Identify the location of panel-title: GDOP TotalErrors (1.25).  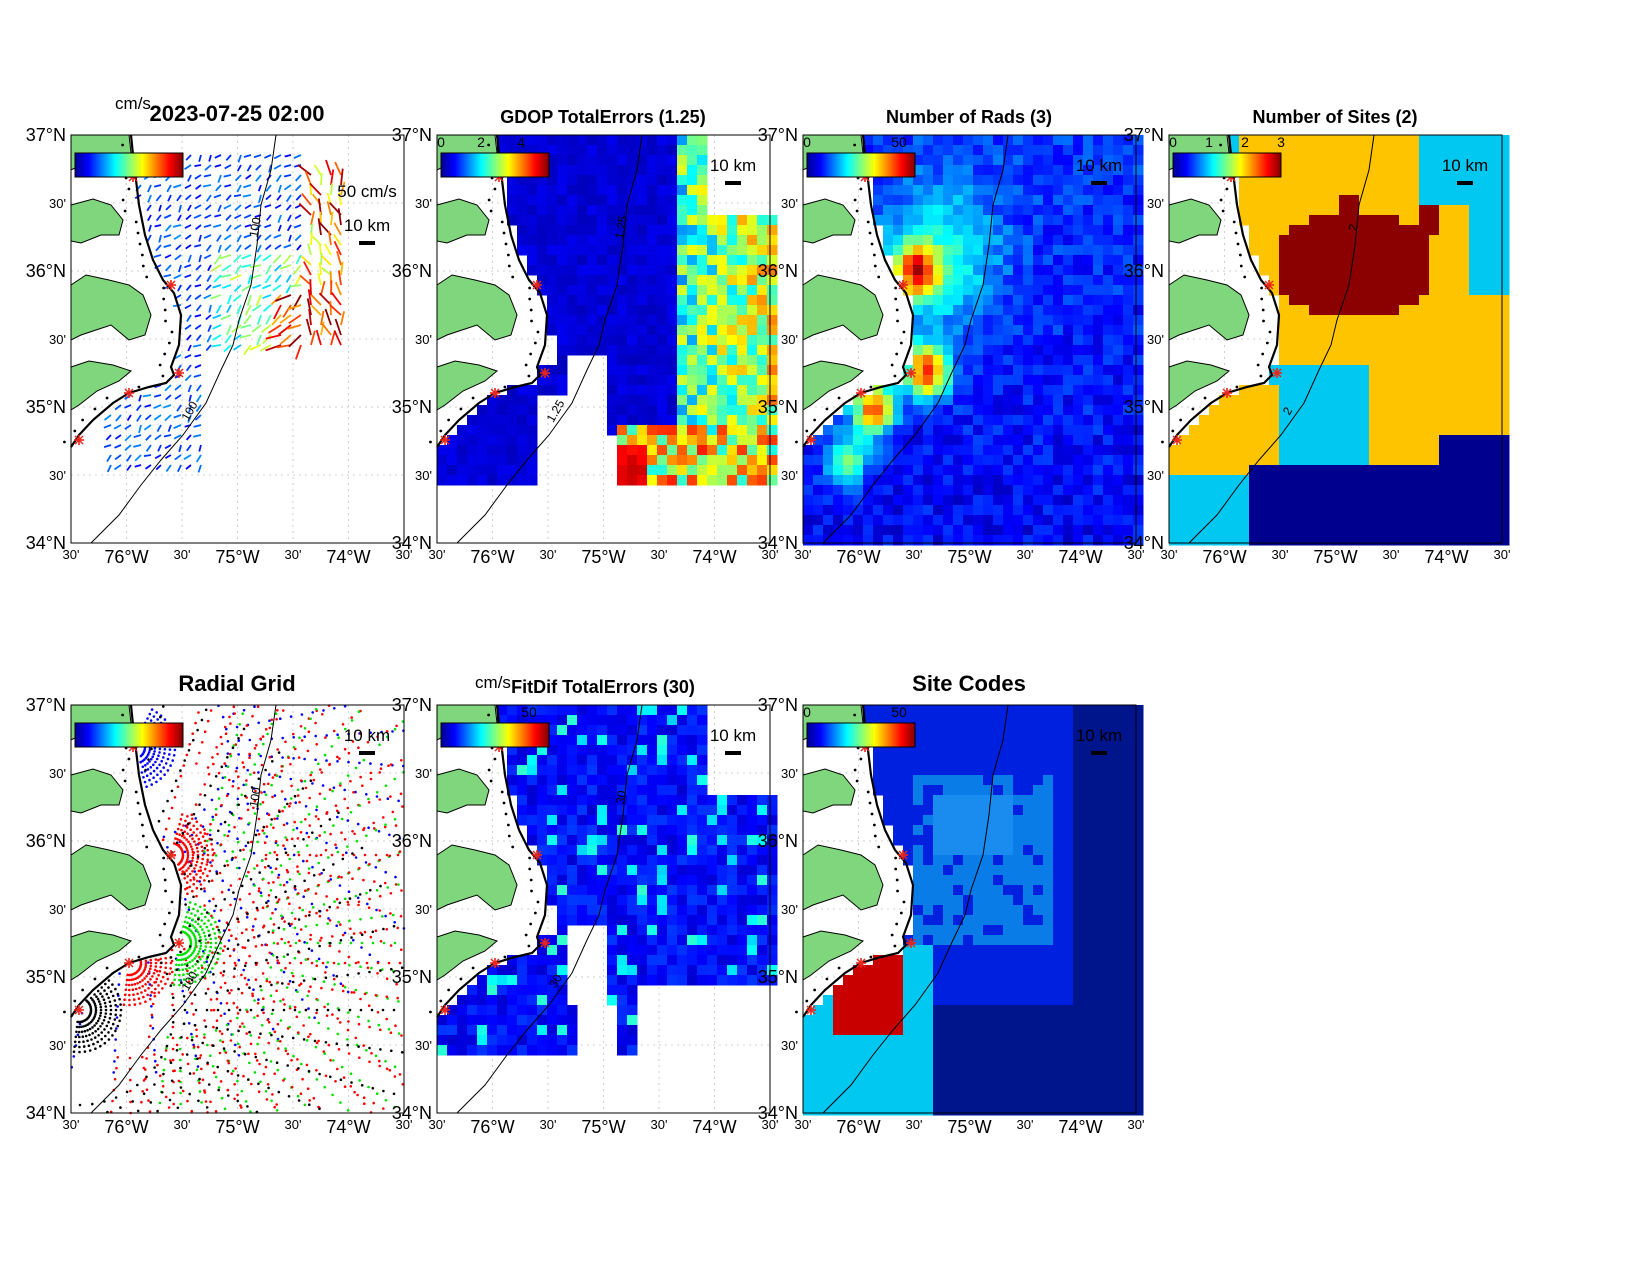
(602, 117).